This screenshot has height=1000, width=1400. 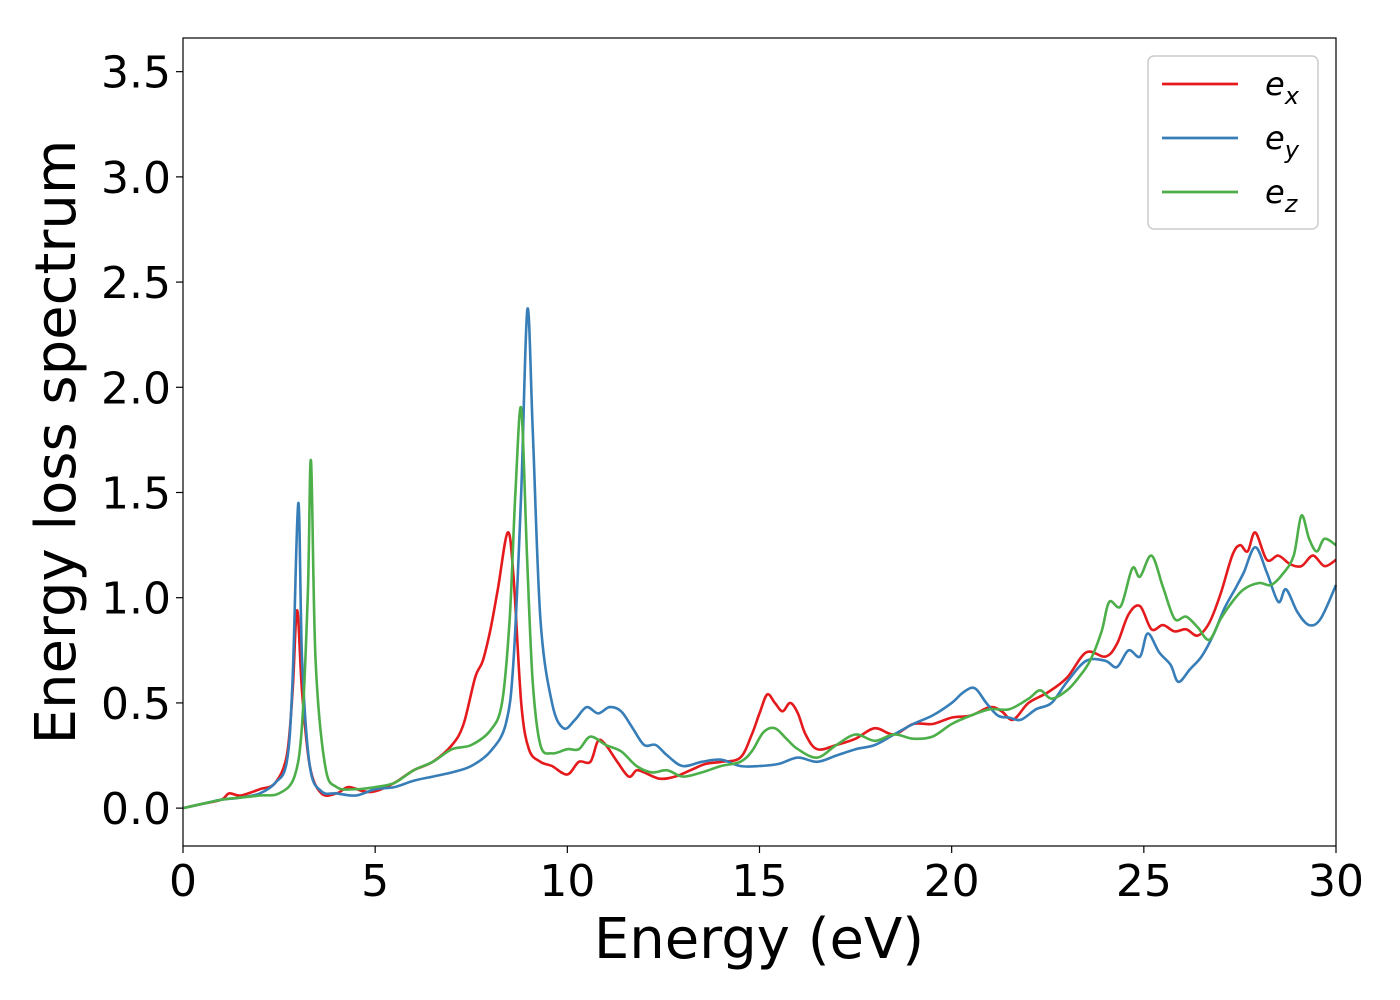 I want to click on y-tick-label: 0.5, so click(x=136, y=704).